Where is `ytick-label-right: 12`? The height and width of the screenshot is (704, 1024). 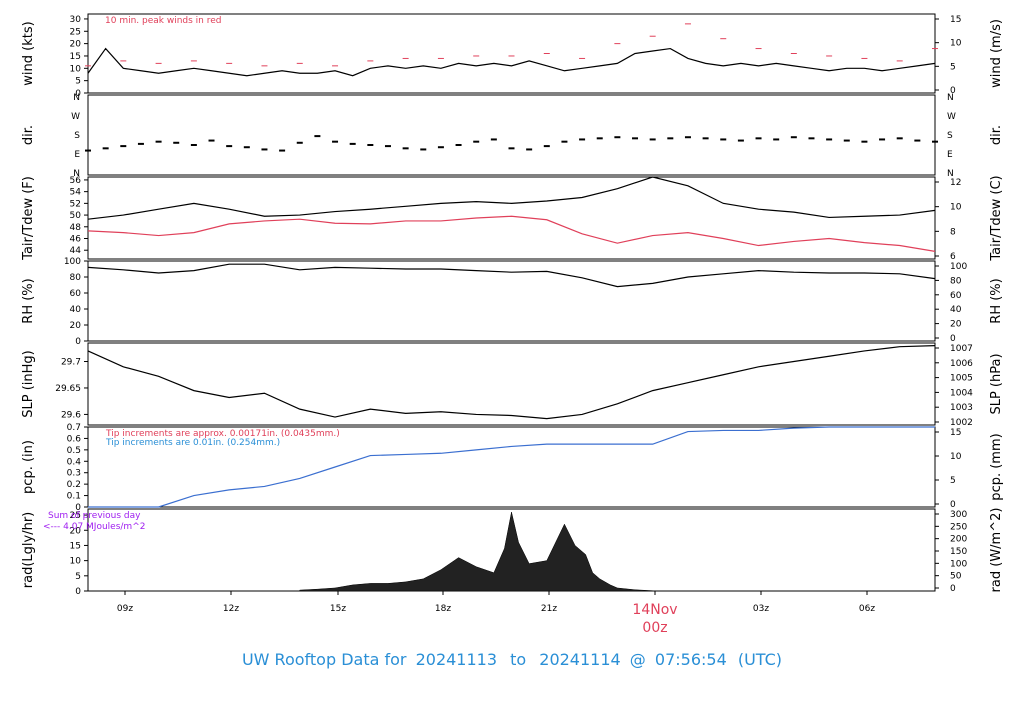
ytick-label-right: 12 is located at coordinates (955, 183).